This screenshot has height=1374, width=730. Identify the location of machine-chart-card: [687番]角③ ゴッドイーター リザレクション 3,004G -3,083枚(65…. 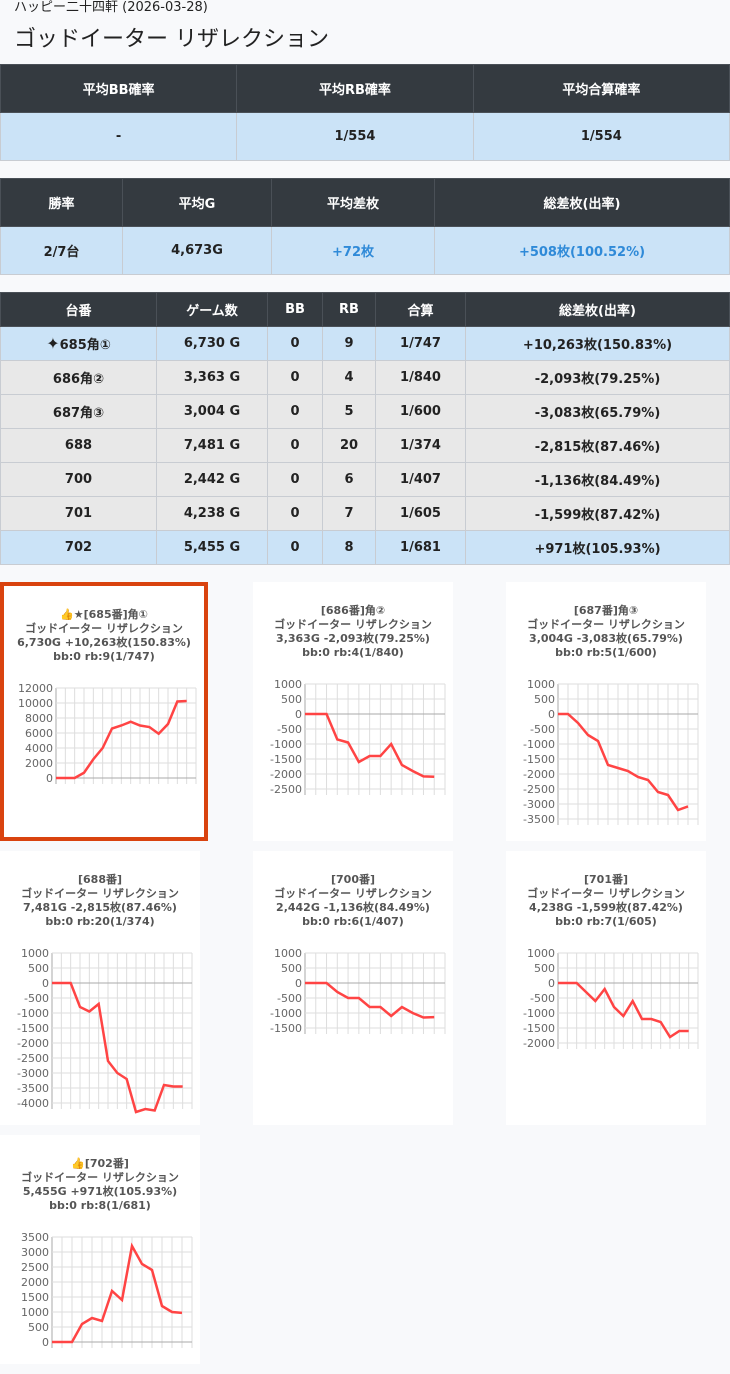
(606, 711).